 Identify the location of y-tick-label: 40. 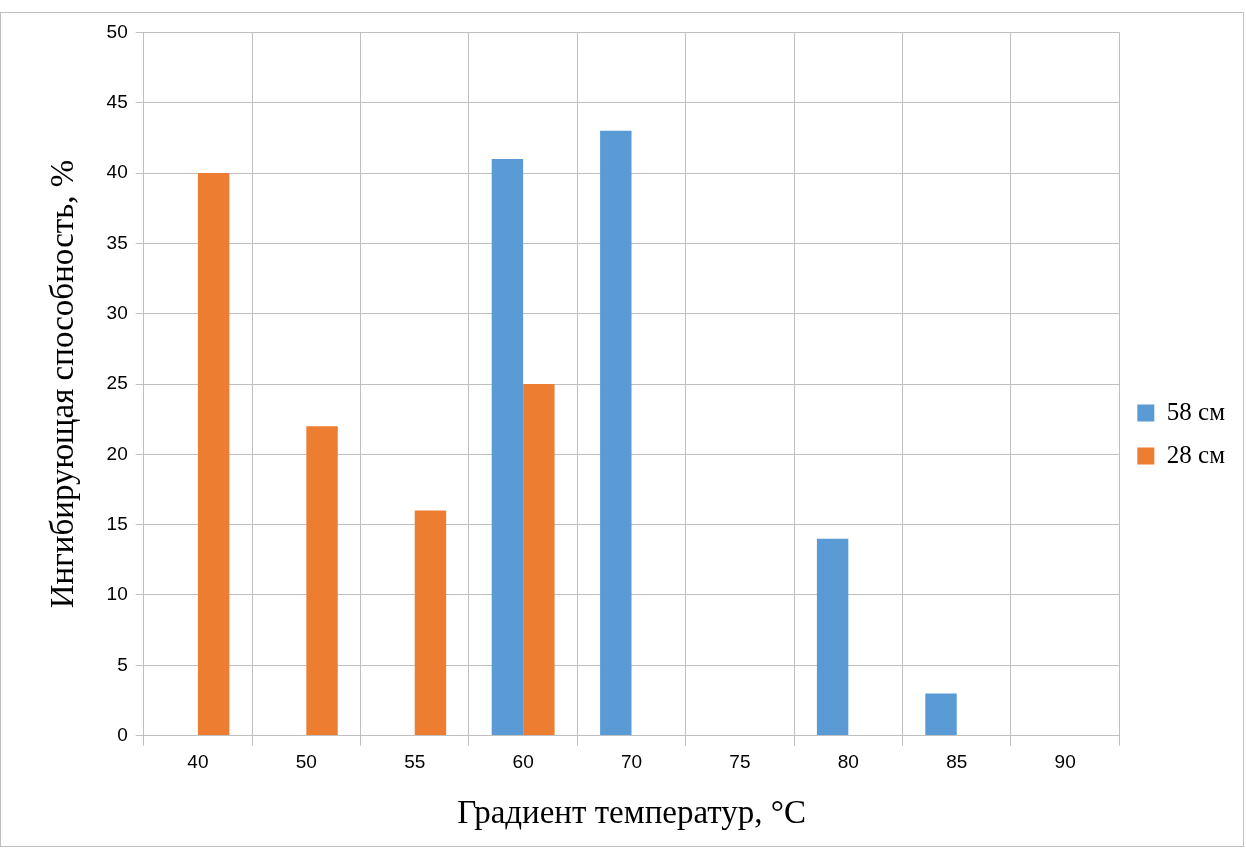
(117, 172).